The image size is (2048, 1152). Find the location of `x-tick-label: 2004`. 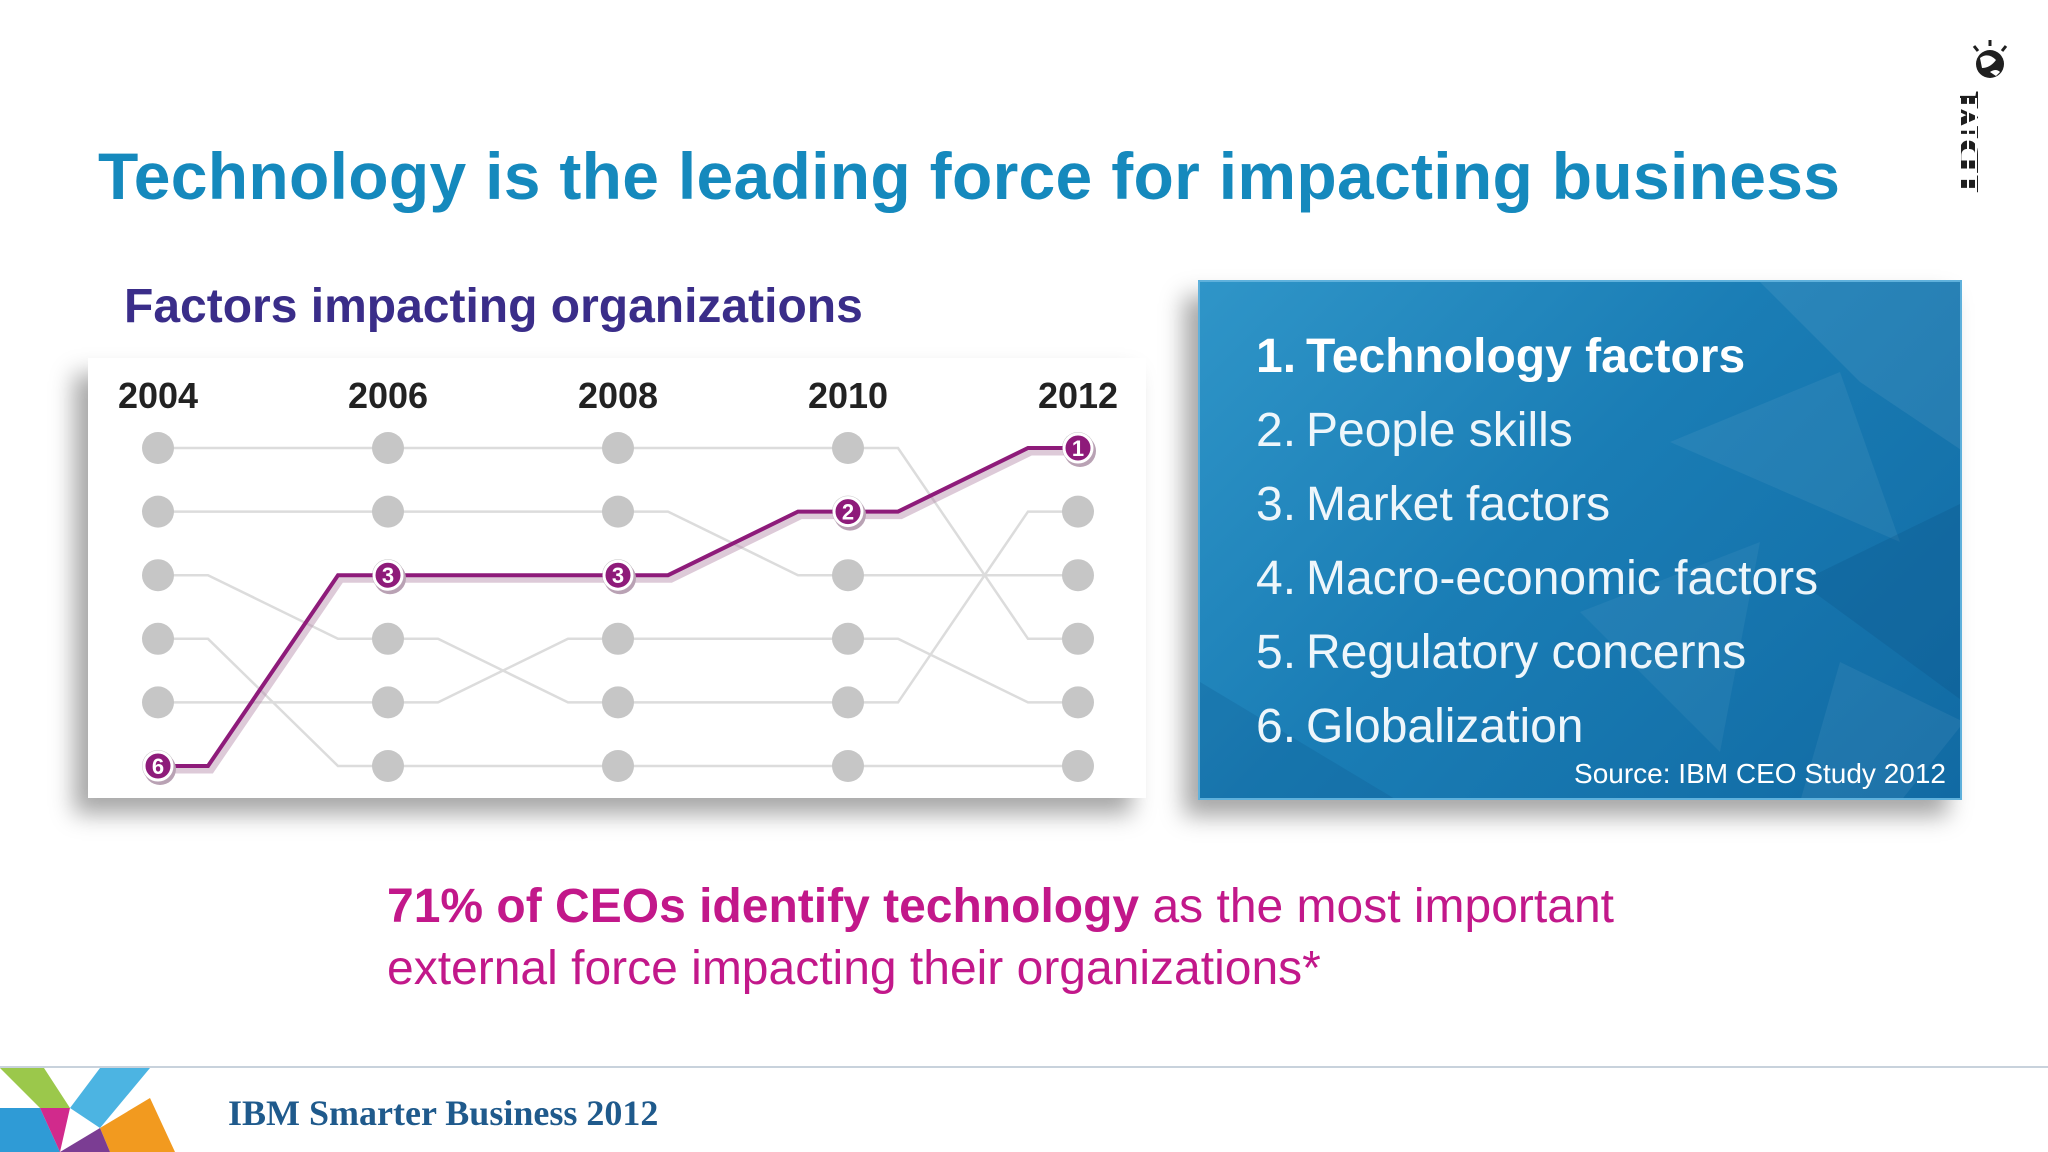

x-tick-label: 2004 is located at coordinates (158, 395).